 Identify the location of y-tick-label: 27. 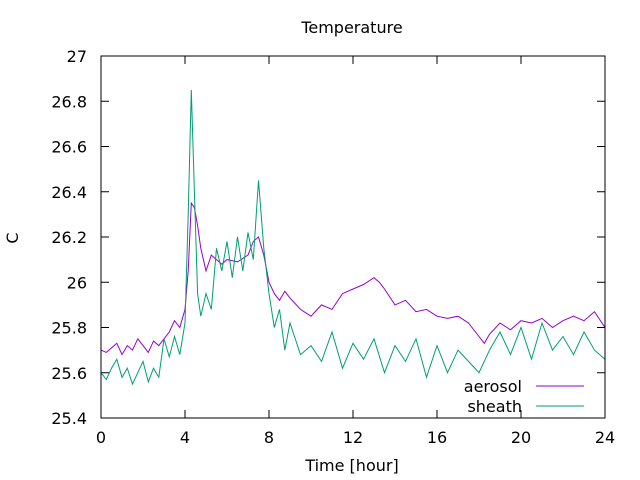
(77, 56).